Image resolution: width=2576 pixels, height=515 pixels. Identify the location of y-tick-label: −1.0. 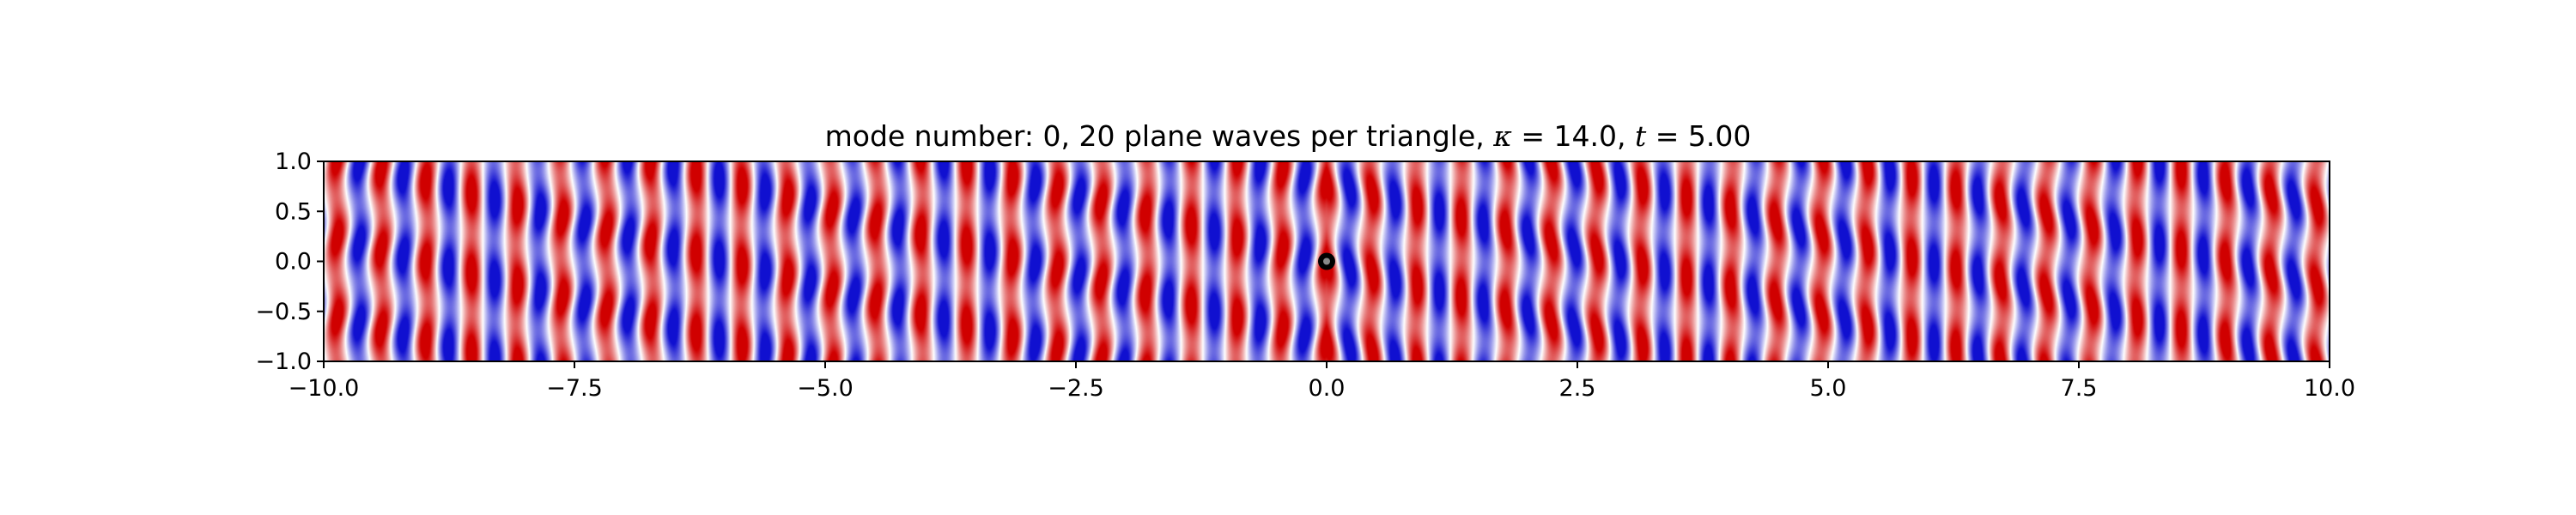
(283, 361).